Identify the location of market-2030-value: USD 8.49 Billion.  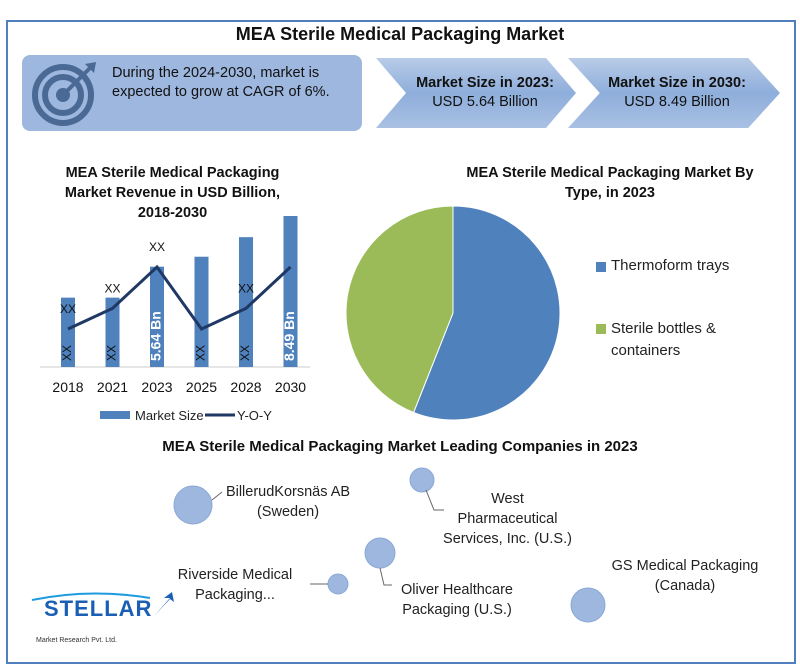
(677, 102).